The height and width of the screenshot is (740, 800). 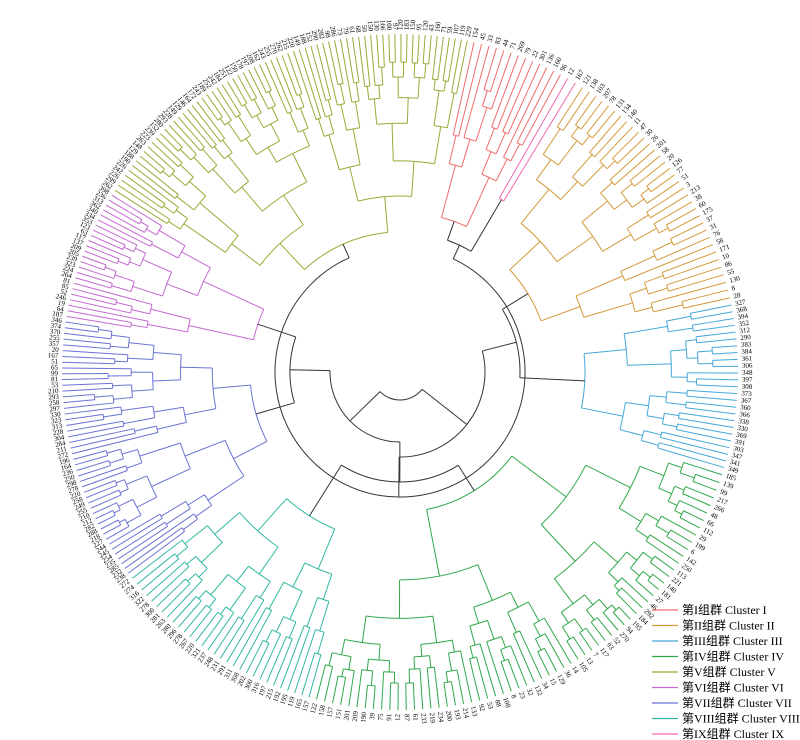 What do you see at coordinates (273, 48) in the screenshot?
I see `leaf-label: 270` at bounding box center [273, 48].